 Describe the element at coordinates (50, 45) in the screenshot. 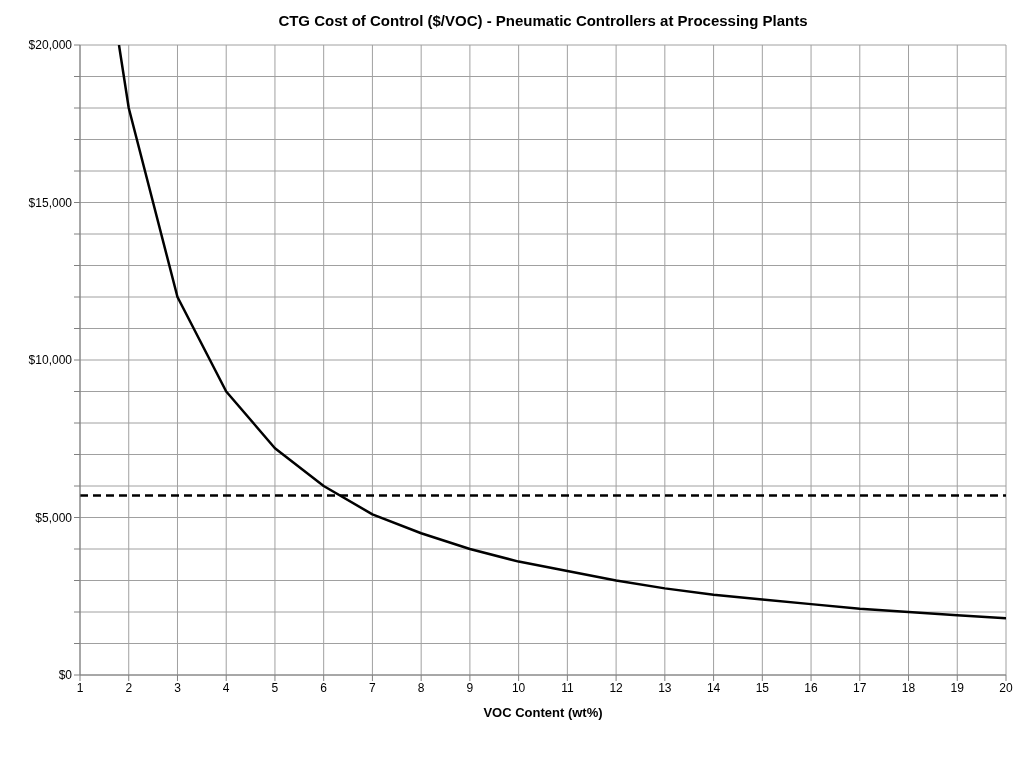

I see `y-tick-label: $20,000` at that location.